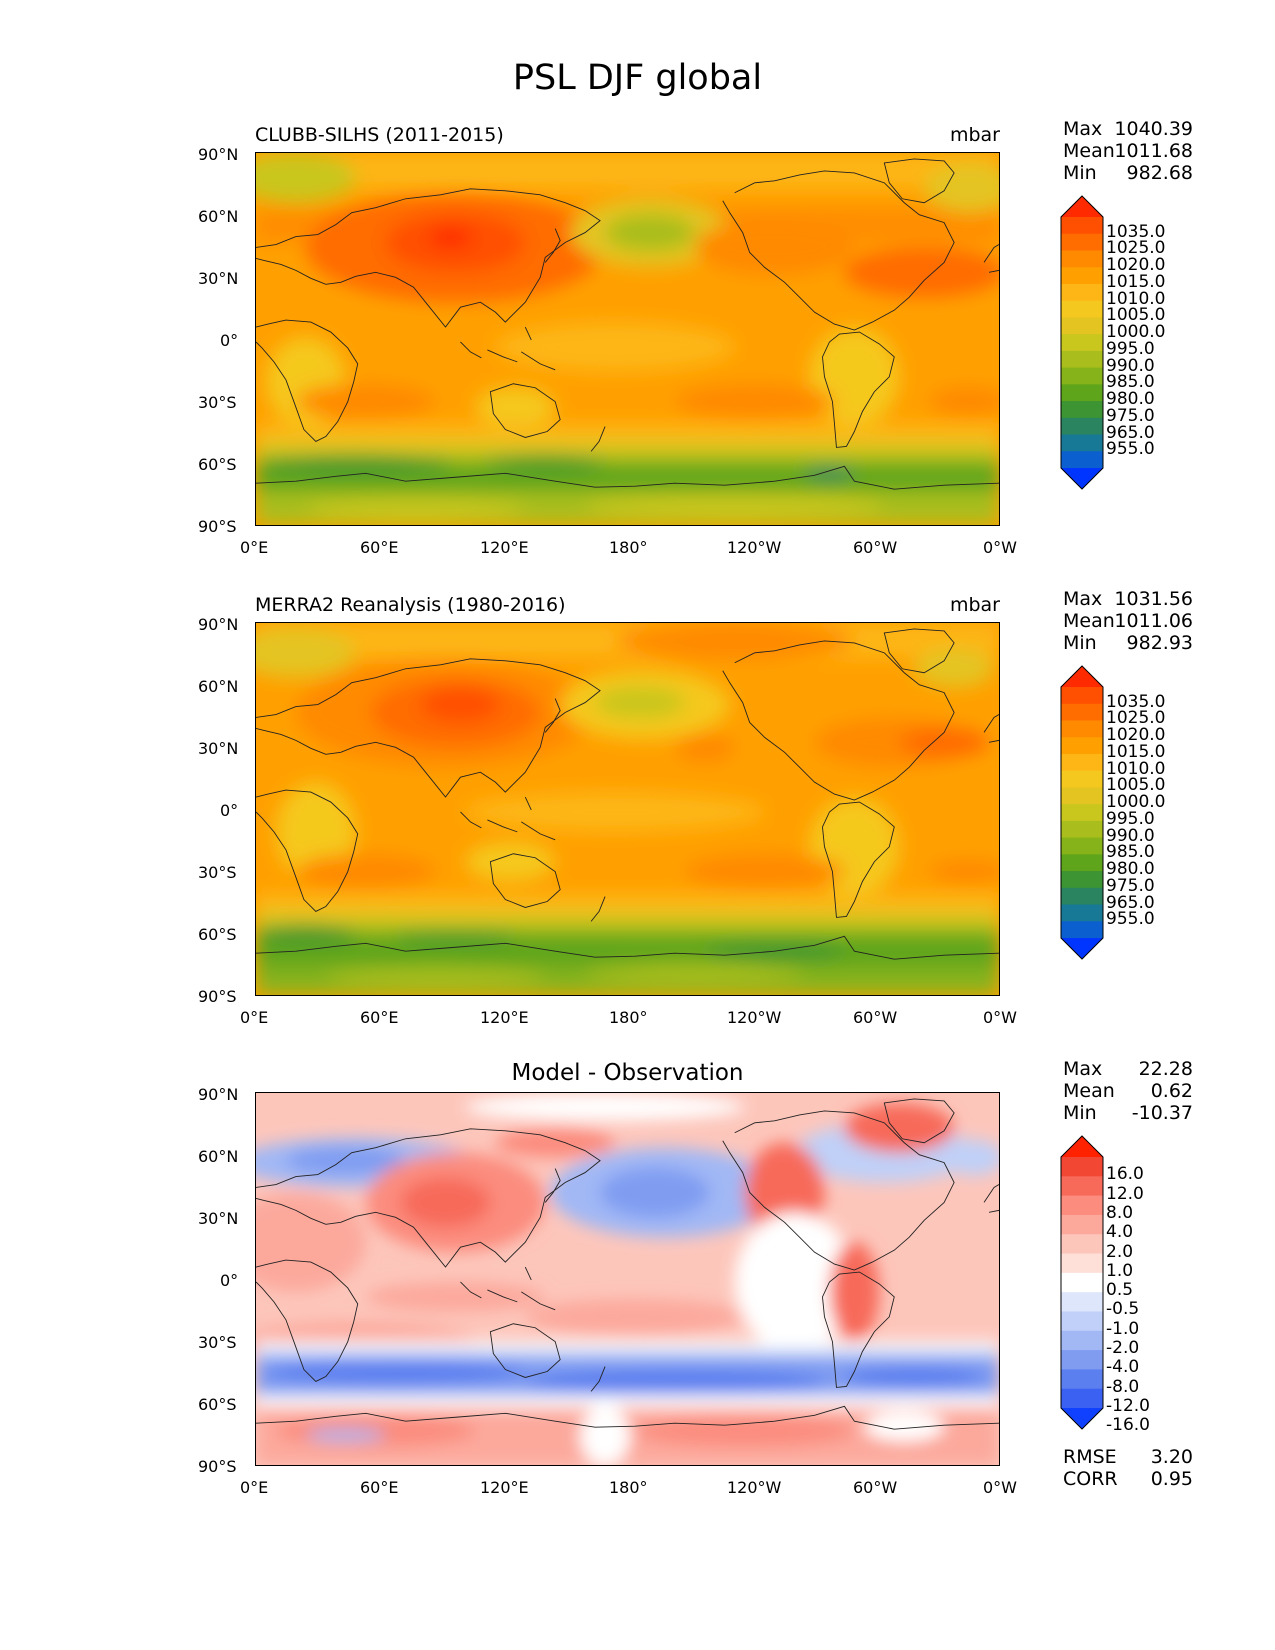 The height and width of the screenshot is (1650, 1275). What do you see at coordinates (627, 809) in the screenshot?
I see `panel-2-map` at bounding box center [627, 809].